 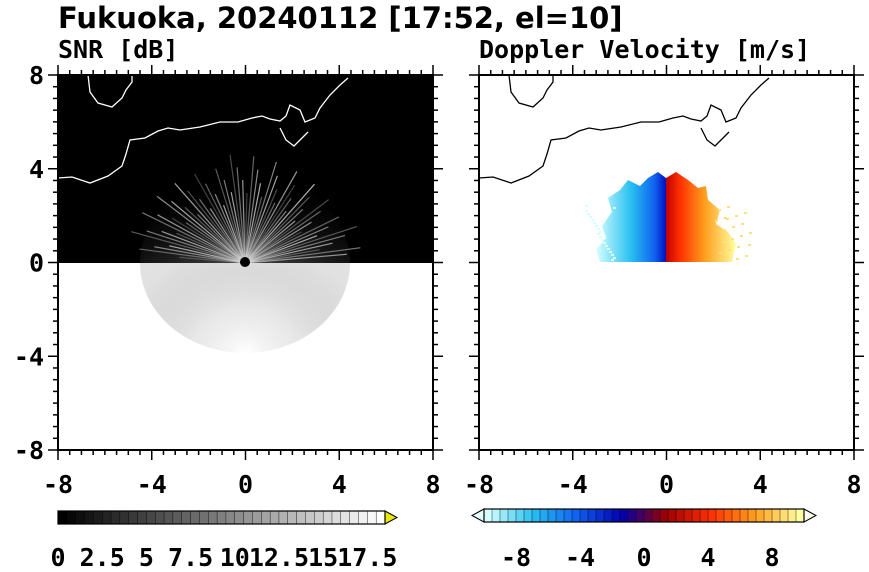 What do you see at coordinates (340, 18) in the screenshot?
I see `figure-title: Fukuoka, 20240112 [17:52, el=10]` at bounding box center [340, 18].